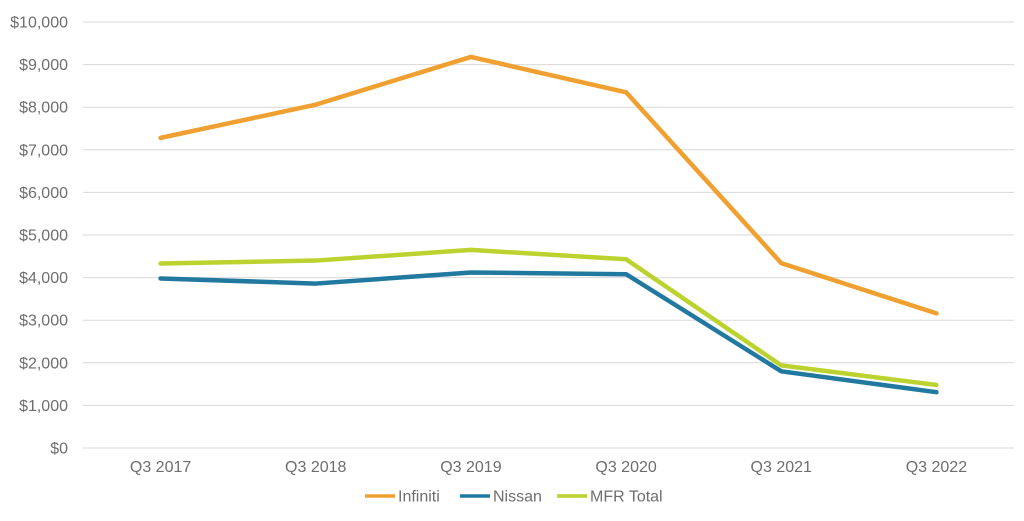 The height and width of the screenshot is (521, 1024). I want to click on x-axis-tick-label: Q3 2017, so click(160, 467).